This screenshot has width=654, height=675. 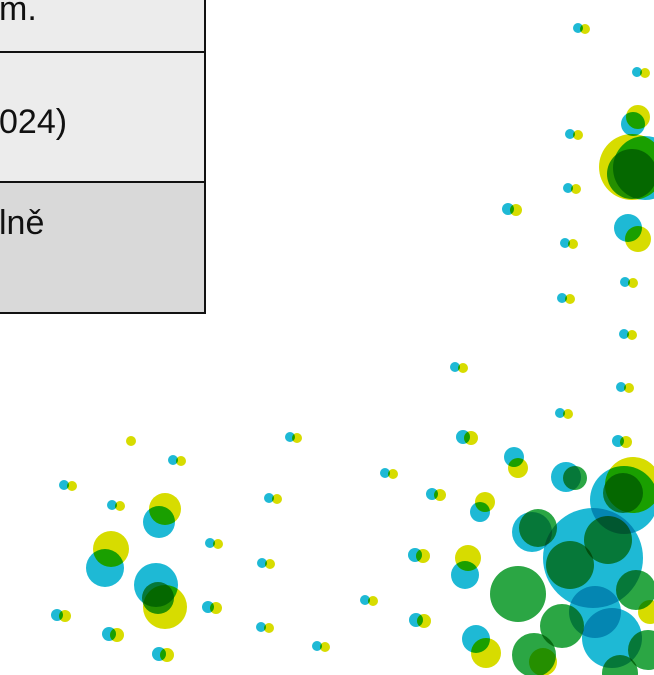 I want to click on left-bubble-cluster, so click(x=136, y=561).